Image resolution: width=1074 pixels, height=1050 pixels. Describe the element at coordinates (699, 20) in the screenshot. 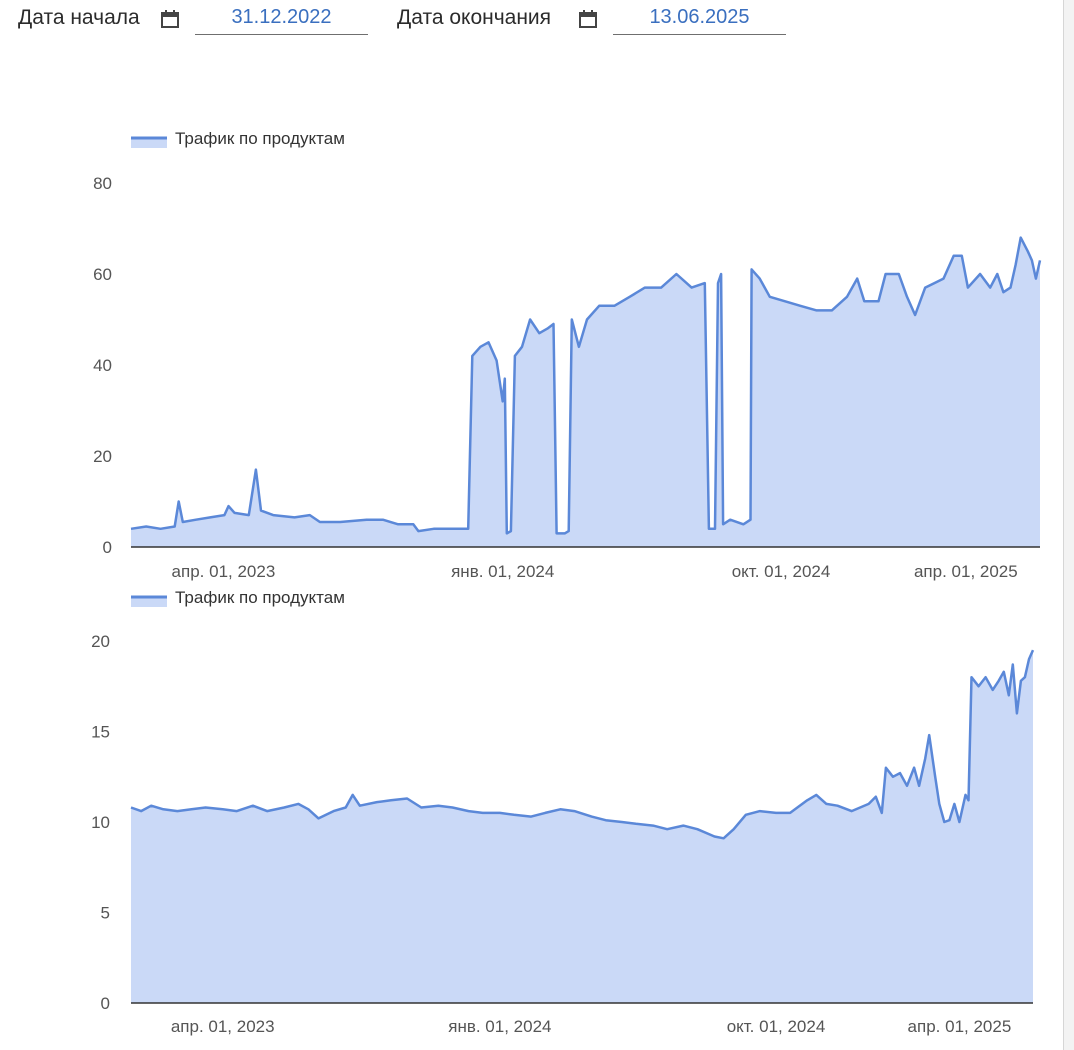

I see `end-date-input: 13.06.2025` at that location.